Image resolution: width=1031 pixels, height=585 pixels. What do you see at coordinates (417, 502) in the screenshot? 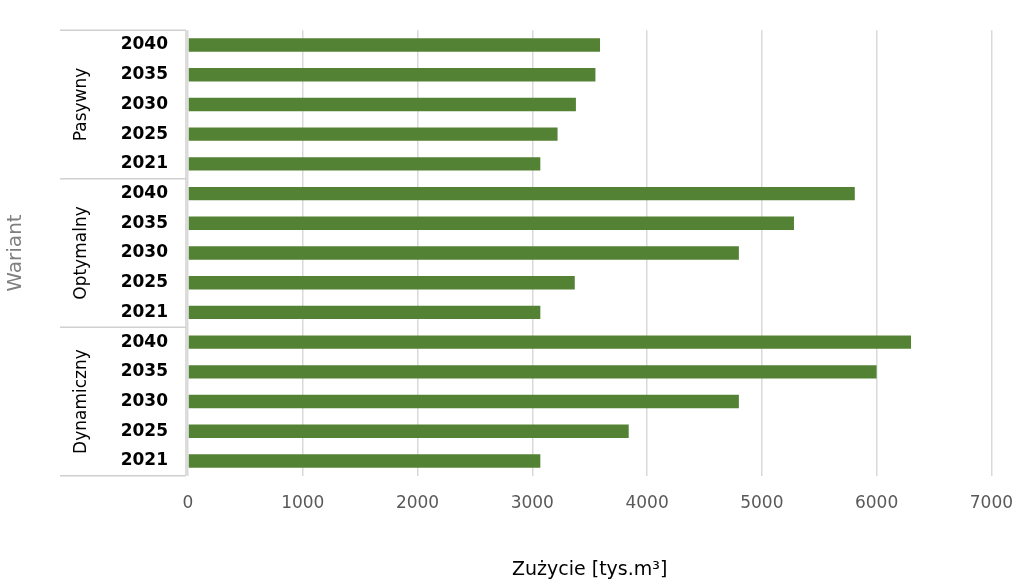
I see `x-tick-label: 2000` at bounding box center [417, 502].